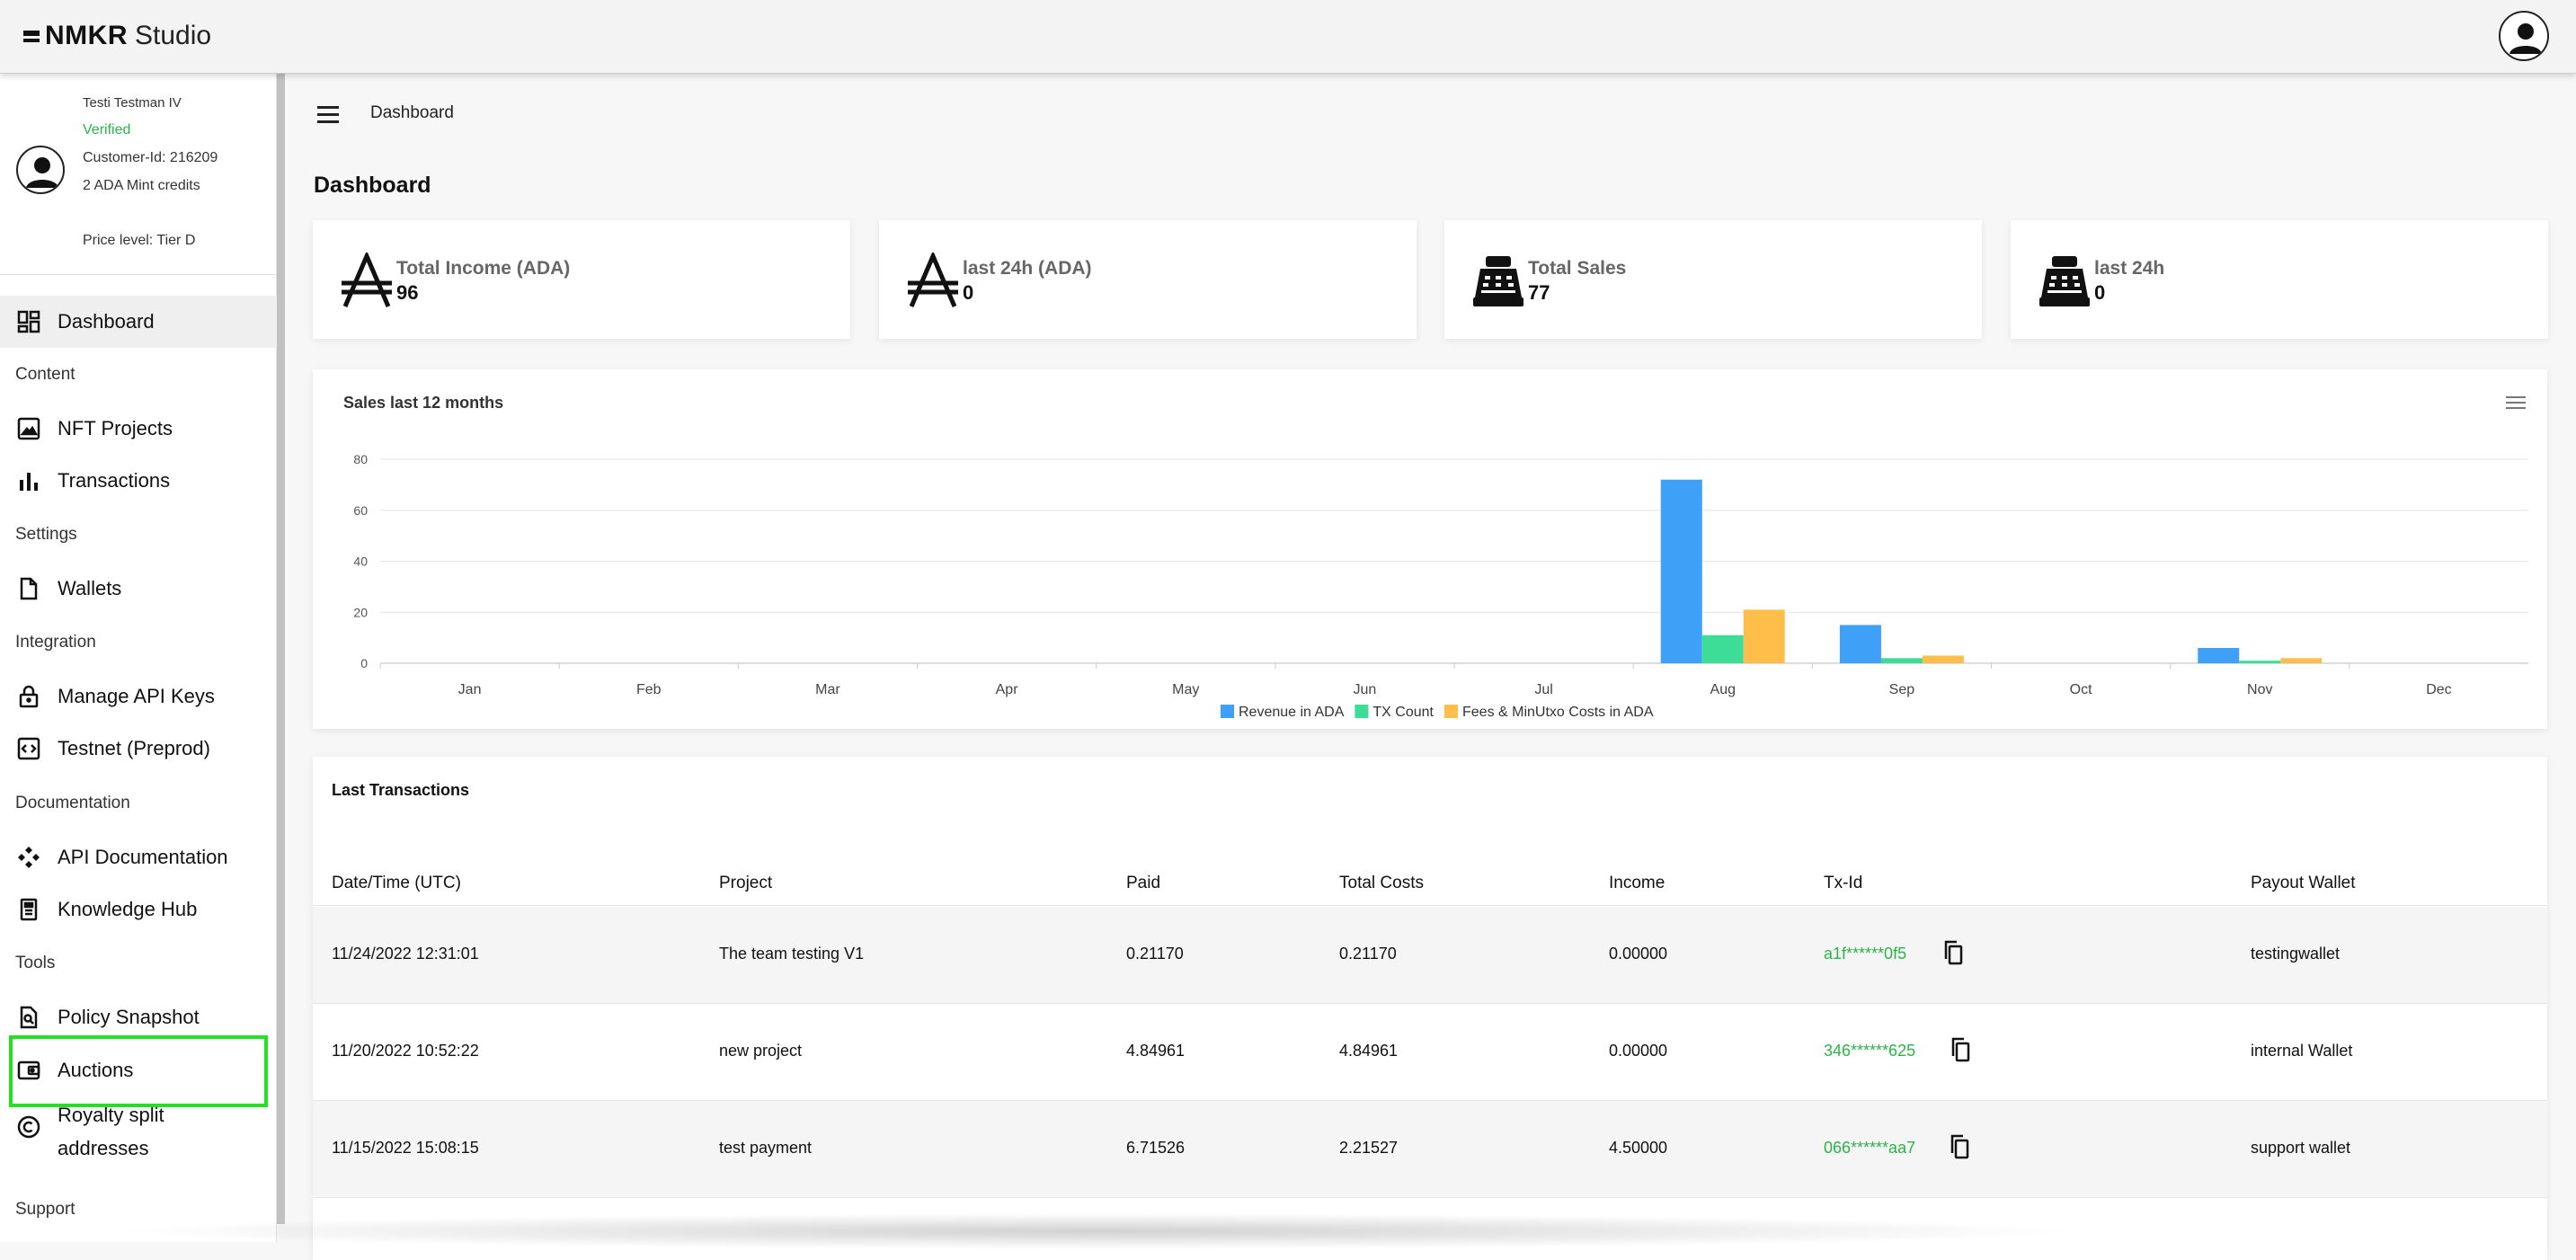  I want to click on x-tick-label: Aug, so click(1723, 689).